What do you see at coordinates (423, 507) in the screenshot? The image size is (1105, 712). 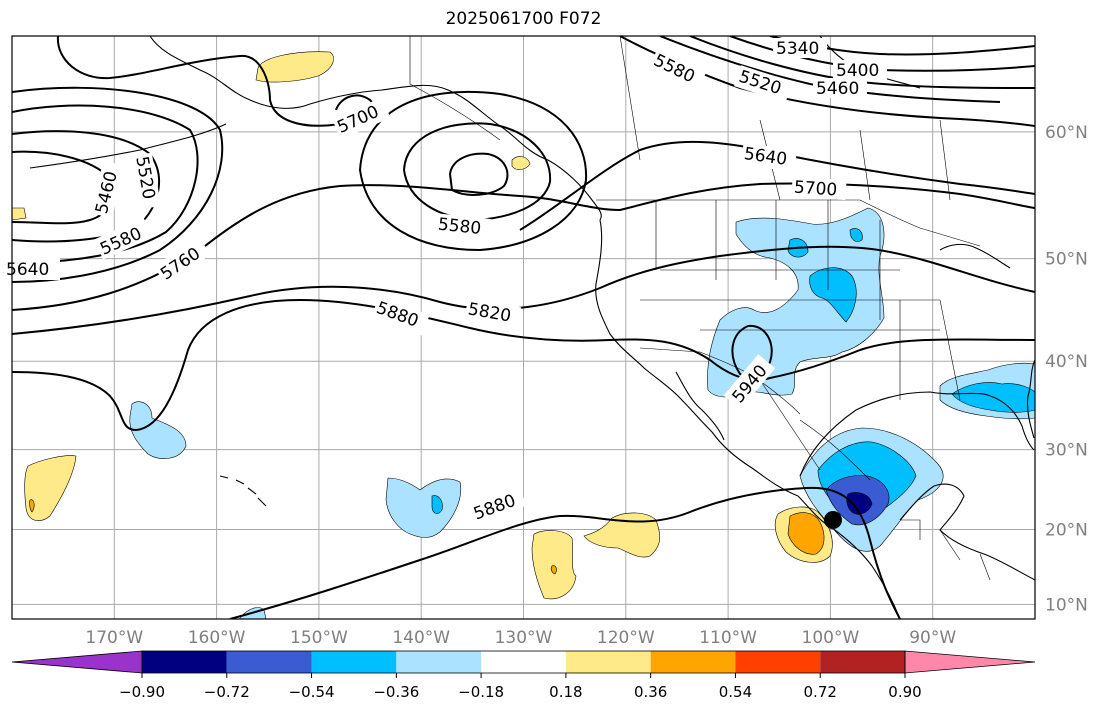 I see `negative-anomaly-140w` at bounding box center [423, 507].